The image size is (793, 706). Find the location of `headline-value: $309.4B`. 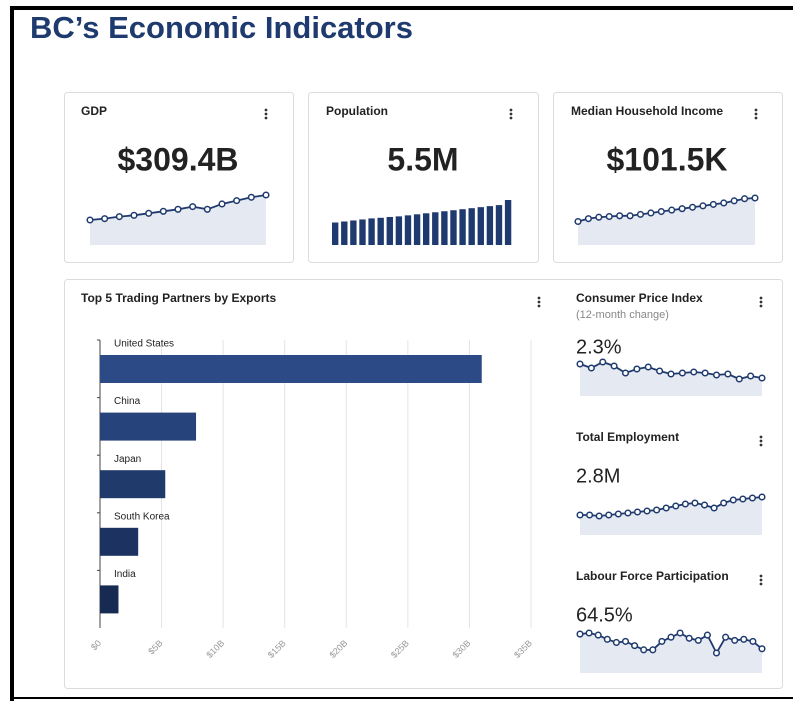

headline-value: $309.4B is located at coordinates (178, 159).